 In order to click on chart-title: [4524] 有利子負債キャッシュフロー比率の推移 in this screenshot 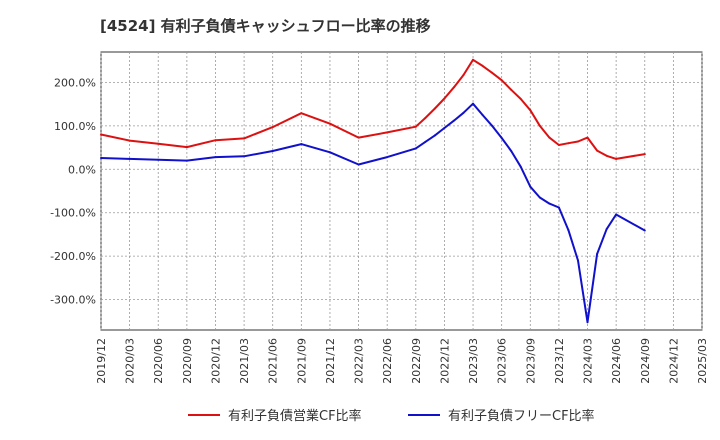, I will do `click(265, 26)`.